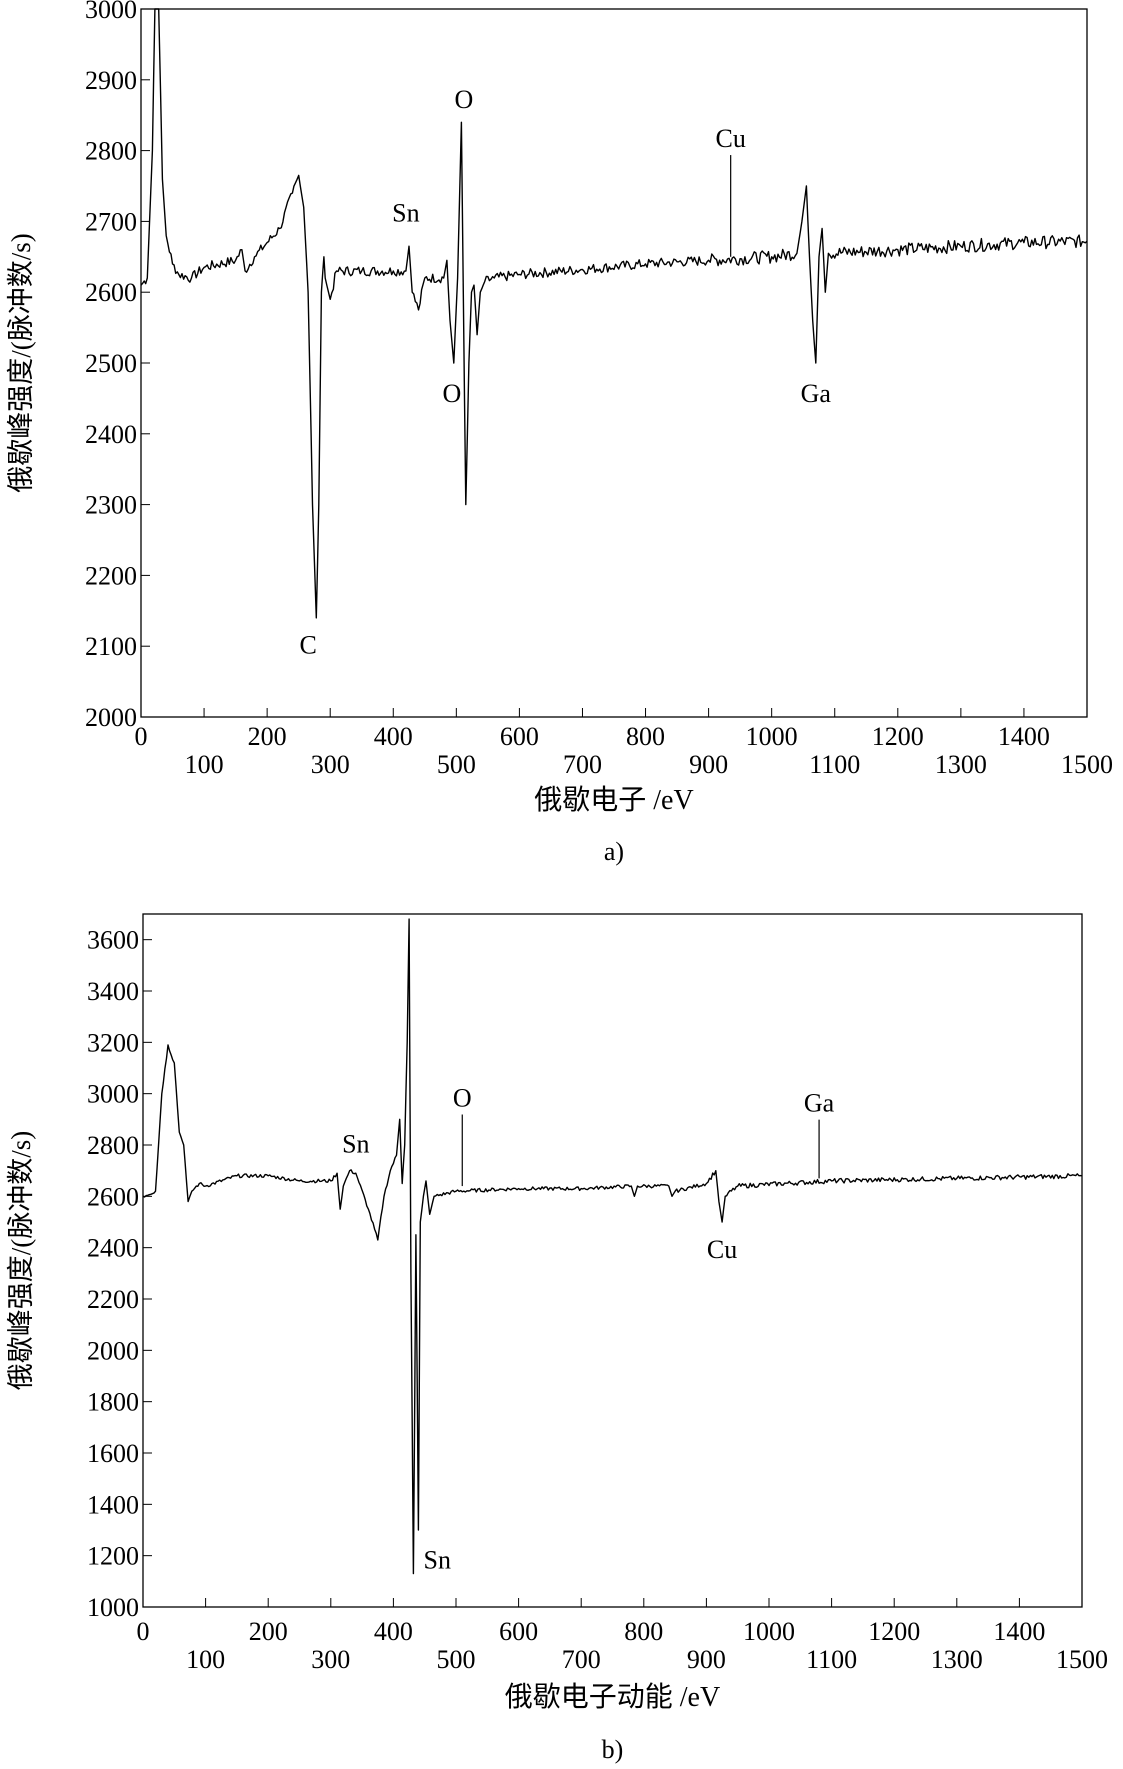 This screenshot has width=1123, height=1769. I want to click on y-tick-label: 3600, so click(113, 940).